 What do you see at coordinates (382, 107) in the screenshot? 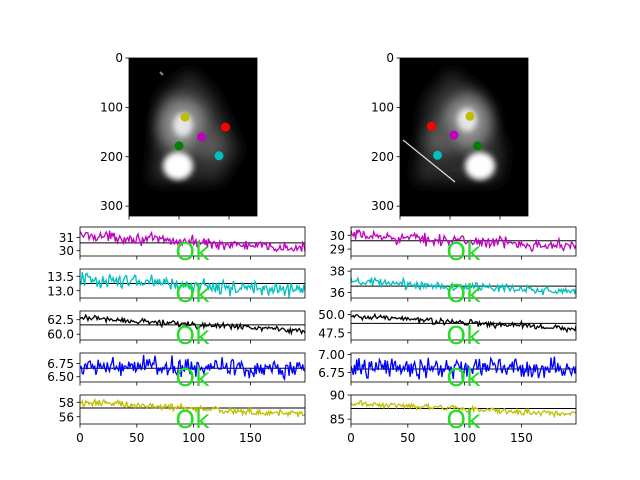
I see `image-right-ytick-label-1: 100` at bounding box center [382, 107].